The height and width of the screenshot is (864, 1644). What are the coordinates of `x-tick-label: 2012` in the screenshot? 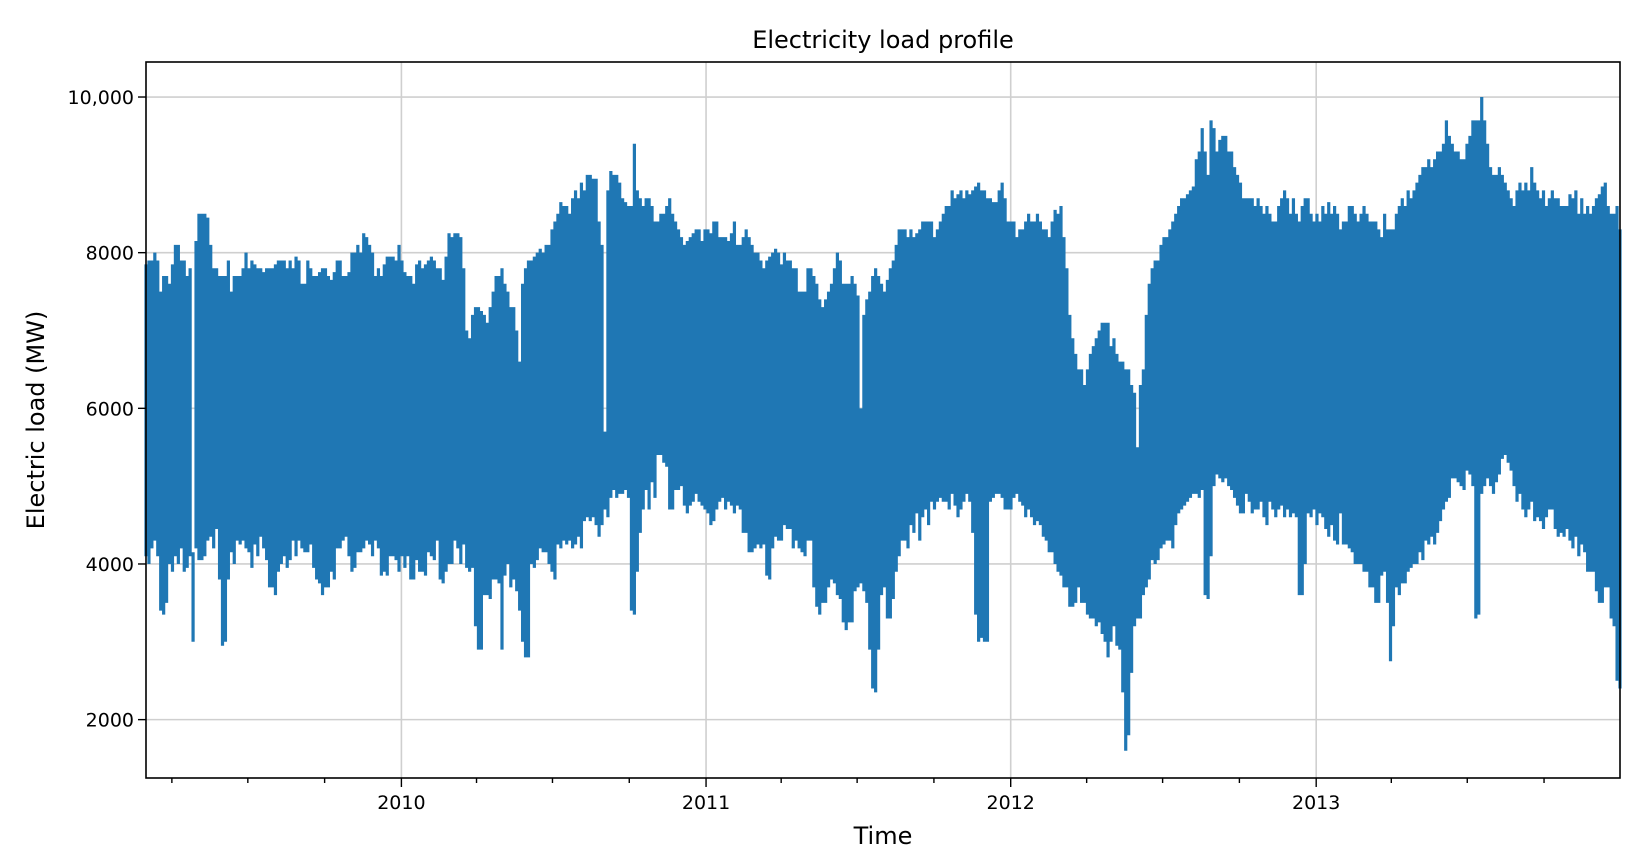 It's located at (1011, 803).